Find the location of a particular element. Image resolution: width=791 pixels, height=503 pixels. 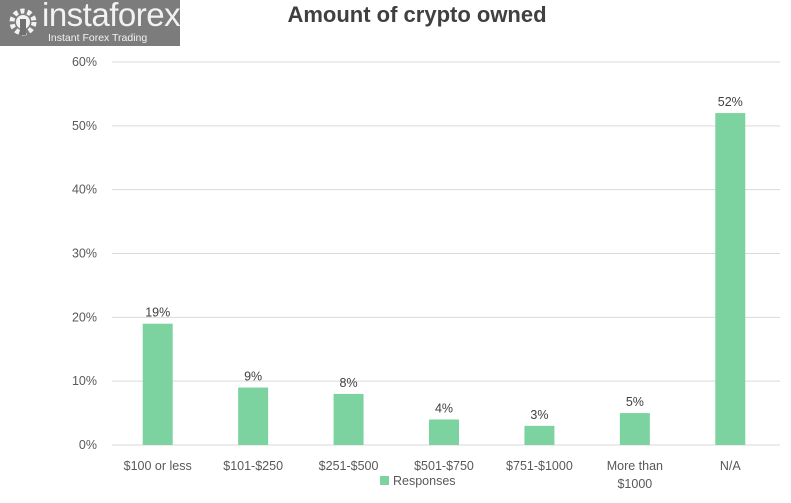

chart-title: Amount of crypto owned is located at coordinates (416, 14).